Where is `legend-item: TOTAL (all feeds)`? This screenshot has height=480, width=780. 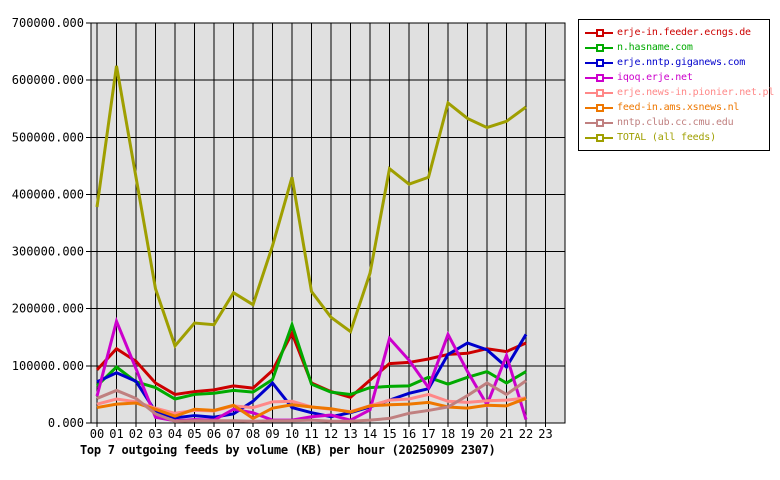
legend-item: TOTAL (all feeds) is located at coordinates (674, 137).